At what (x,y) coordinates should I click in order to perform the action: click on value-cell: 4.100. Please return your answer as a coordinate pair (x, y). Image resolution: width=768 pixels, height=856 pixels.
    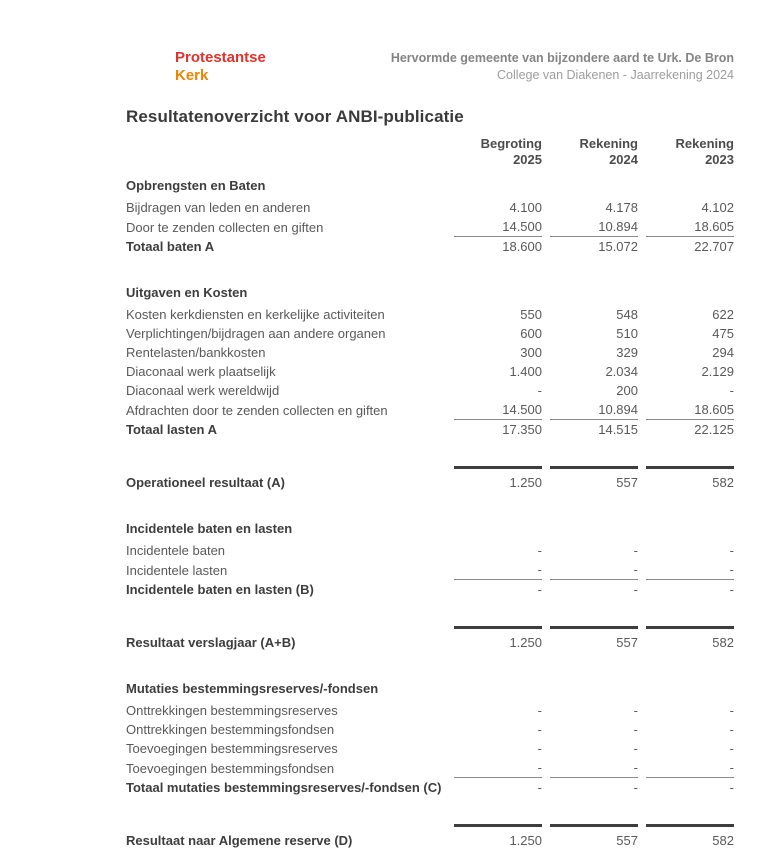
    Looking at the image, I should click on (525, 207).